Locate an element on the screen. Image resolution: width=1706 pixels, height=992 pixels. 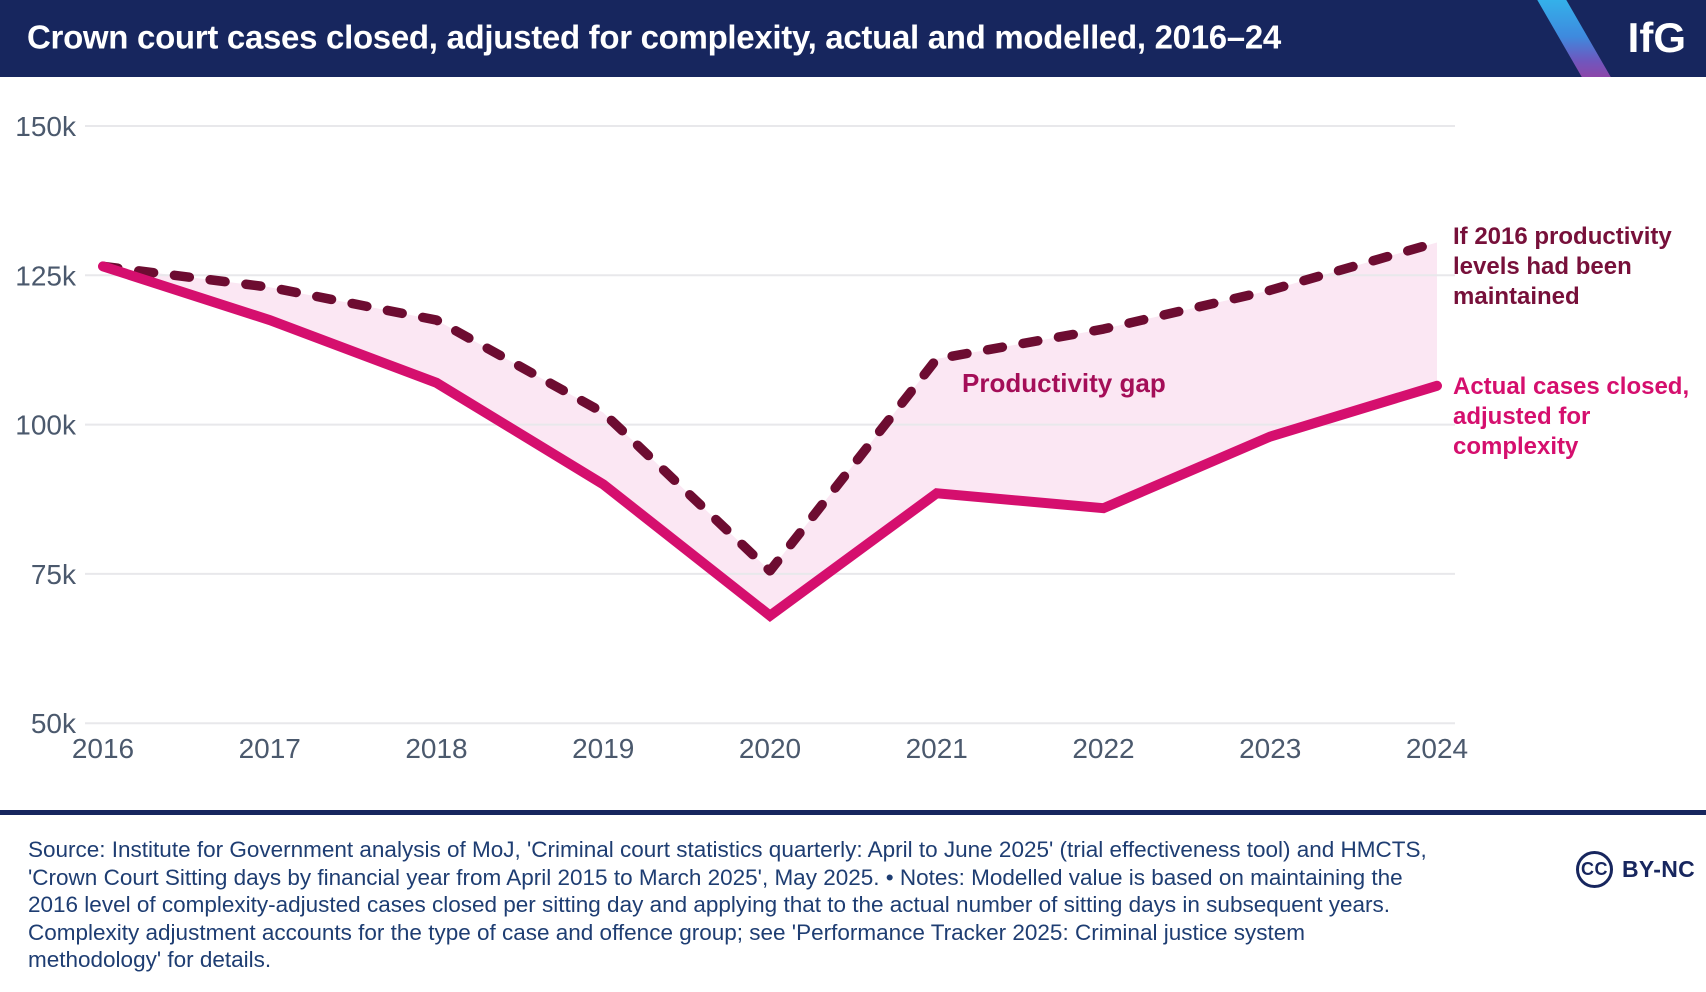
x-tick-label: 2021 is located at coordinates (937, 748).